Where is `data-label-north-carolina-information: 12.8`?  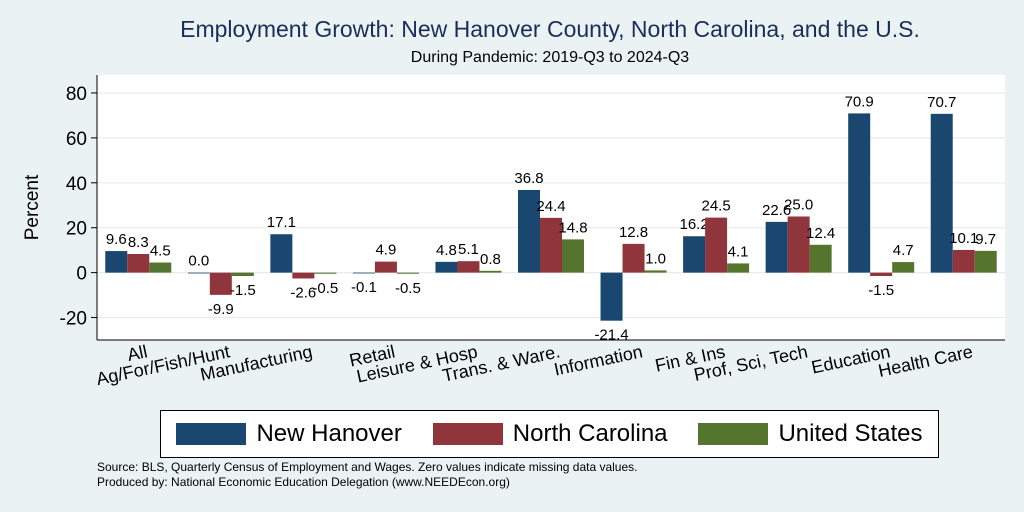 data-label-north-carolina-information: 12.8 is located at coordinates (633, 232).